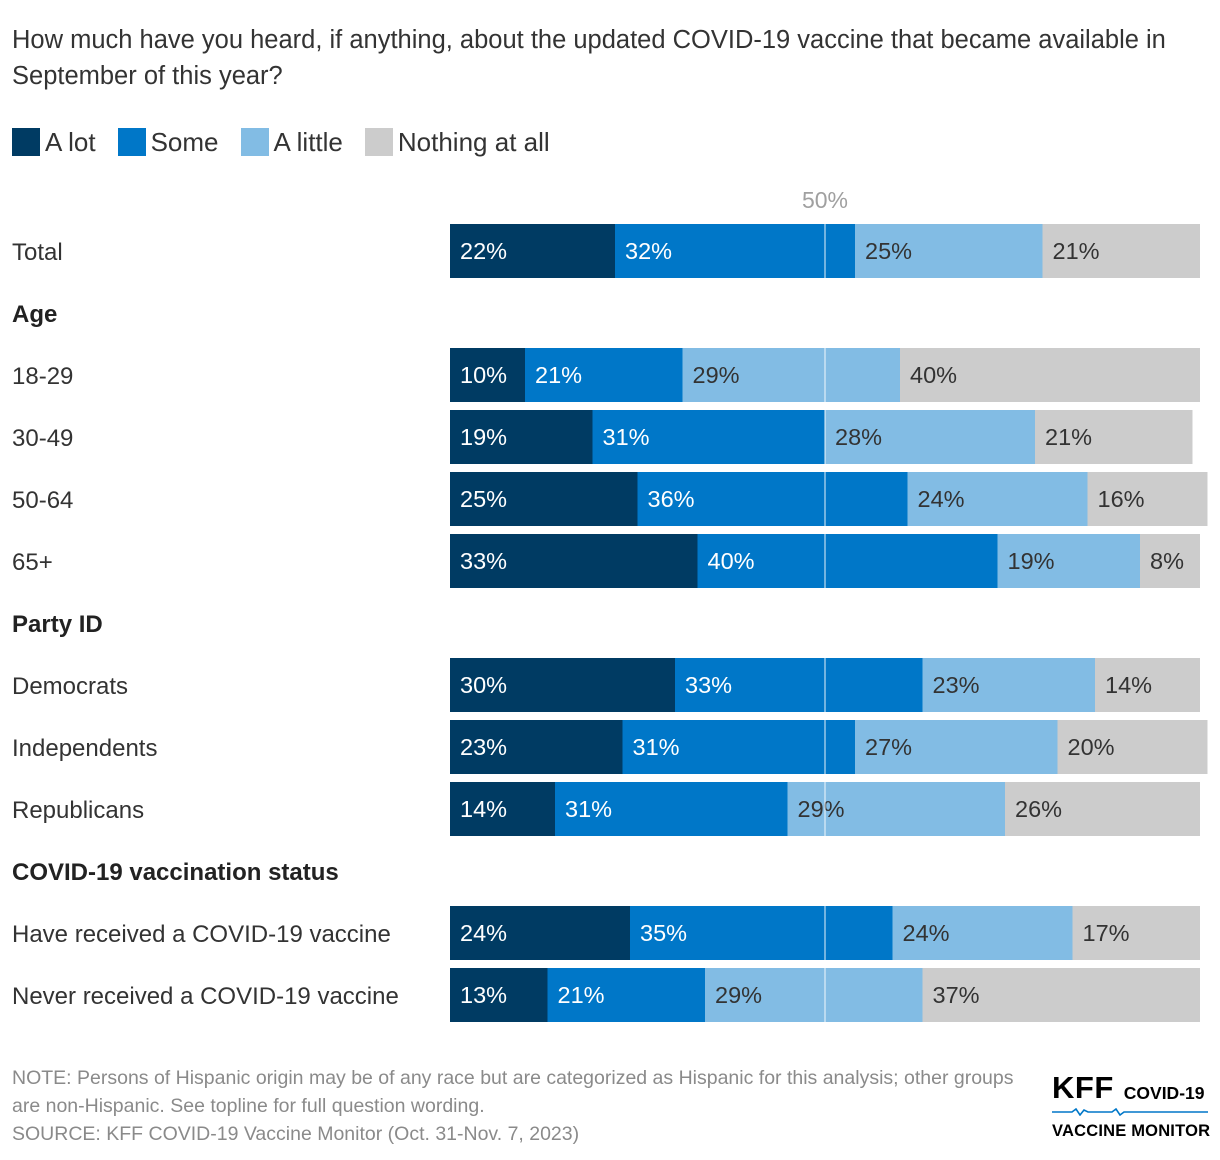 The width and height of the screenshot is (1220, 1160). I want to click on value-label-republicans-a-little: 29%, so click(821, 809).